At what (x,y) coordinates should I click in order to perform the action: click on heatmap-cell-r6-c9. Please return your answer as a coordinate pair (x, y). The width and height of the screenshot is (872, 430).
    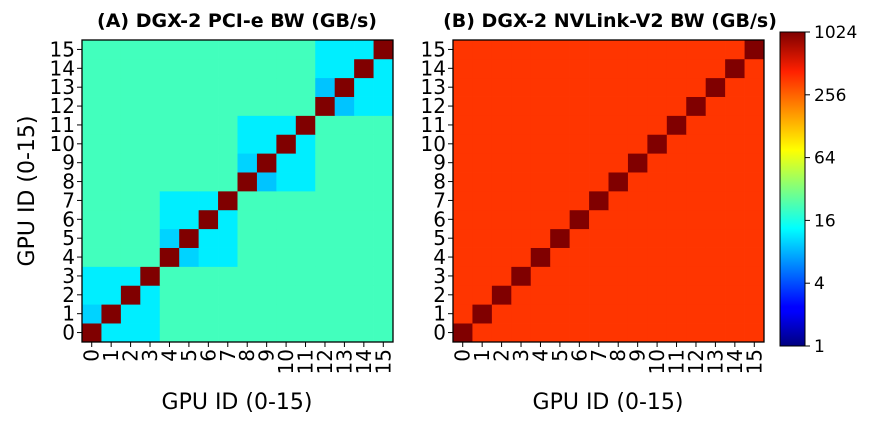
    Looking at the image, I should click on (637, 219).